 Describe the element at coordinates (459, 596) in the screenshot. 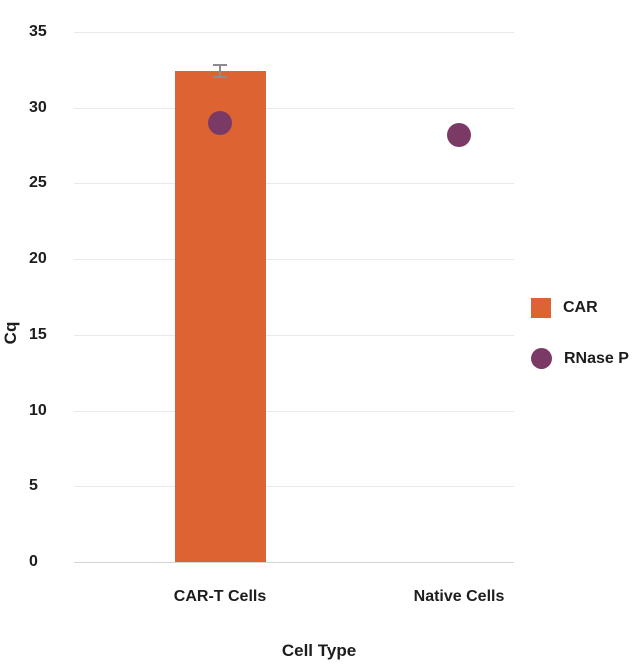

I see `x-category-label-1: Native Cells` at that location.